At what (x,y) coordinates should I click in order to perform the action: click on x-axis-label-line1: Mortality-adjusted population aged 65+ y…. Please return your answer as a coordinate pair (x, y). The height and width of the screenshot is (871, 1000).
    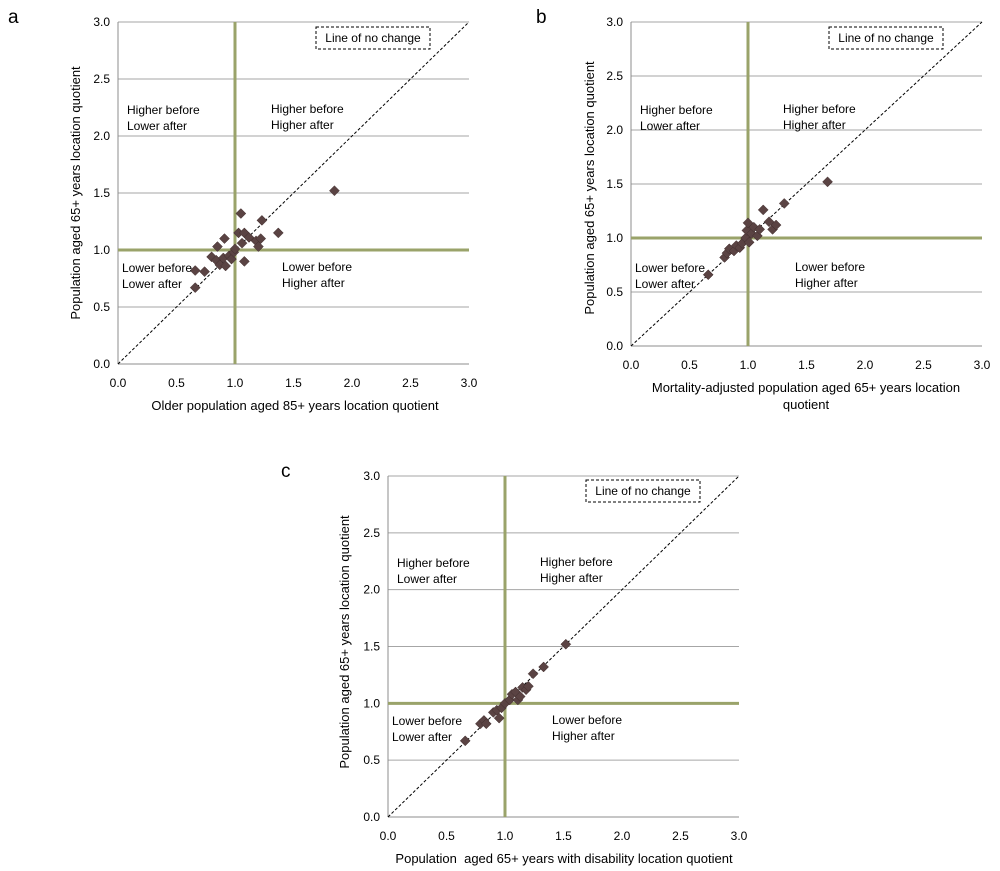
    Looking at the image, I should click on (806, 387).